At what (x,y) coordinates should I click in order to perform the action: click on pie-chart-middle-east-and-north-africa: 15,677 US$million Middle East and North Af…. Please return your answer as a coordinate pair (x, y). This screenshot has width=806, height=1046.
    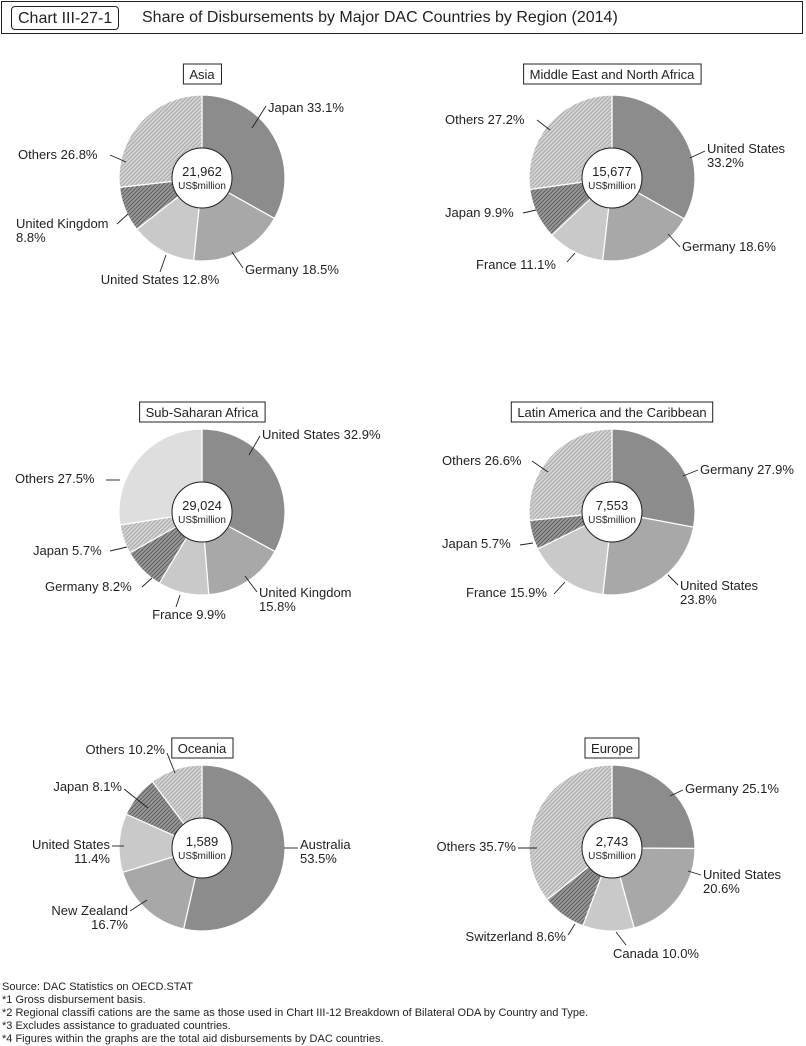
    Looking at the image, I should click on (615, 167).